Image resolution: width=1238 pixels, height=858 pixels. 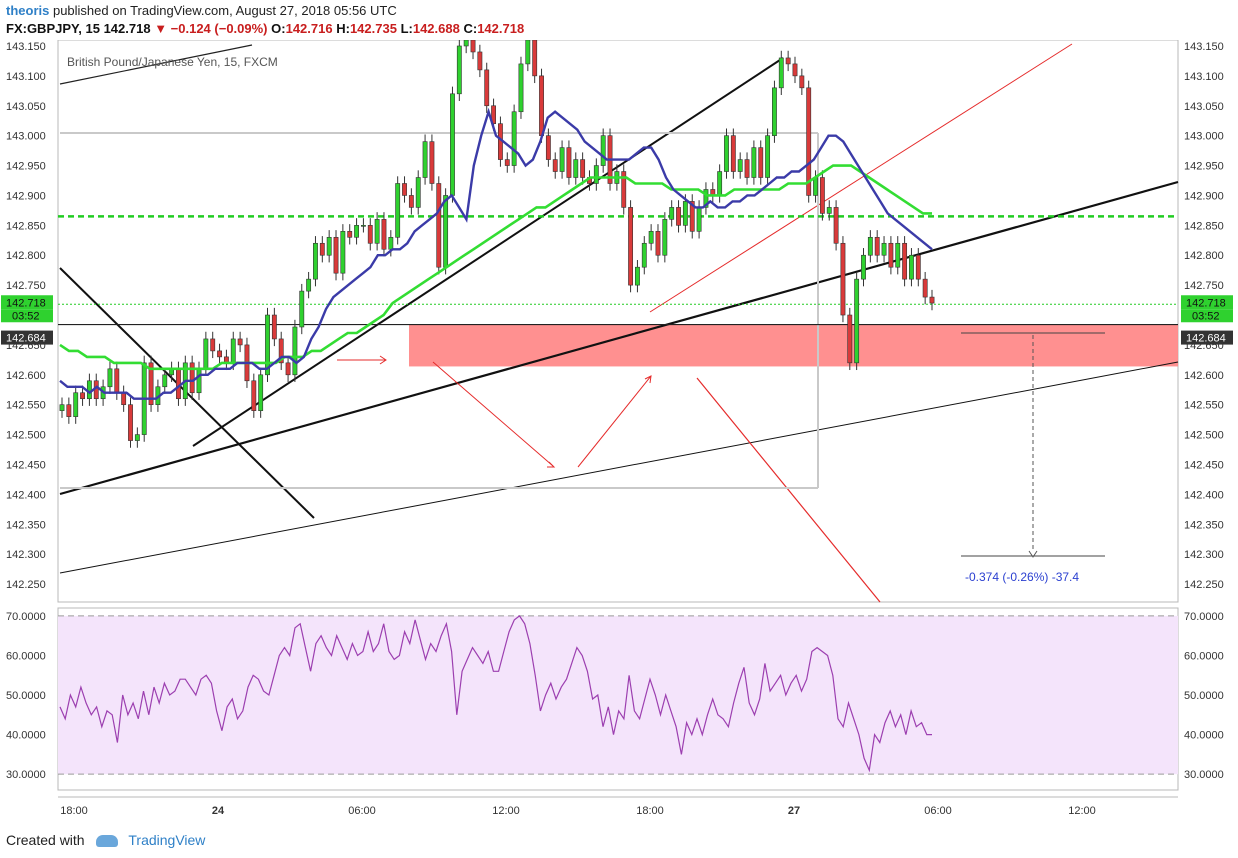 What do you see at coordinates (1204, 376) in the screenshot?
I see `y-tick-right: 142.600` at bounding box center [1204, 376].